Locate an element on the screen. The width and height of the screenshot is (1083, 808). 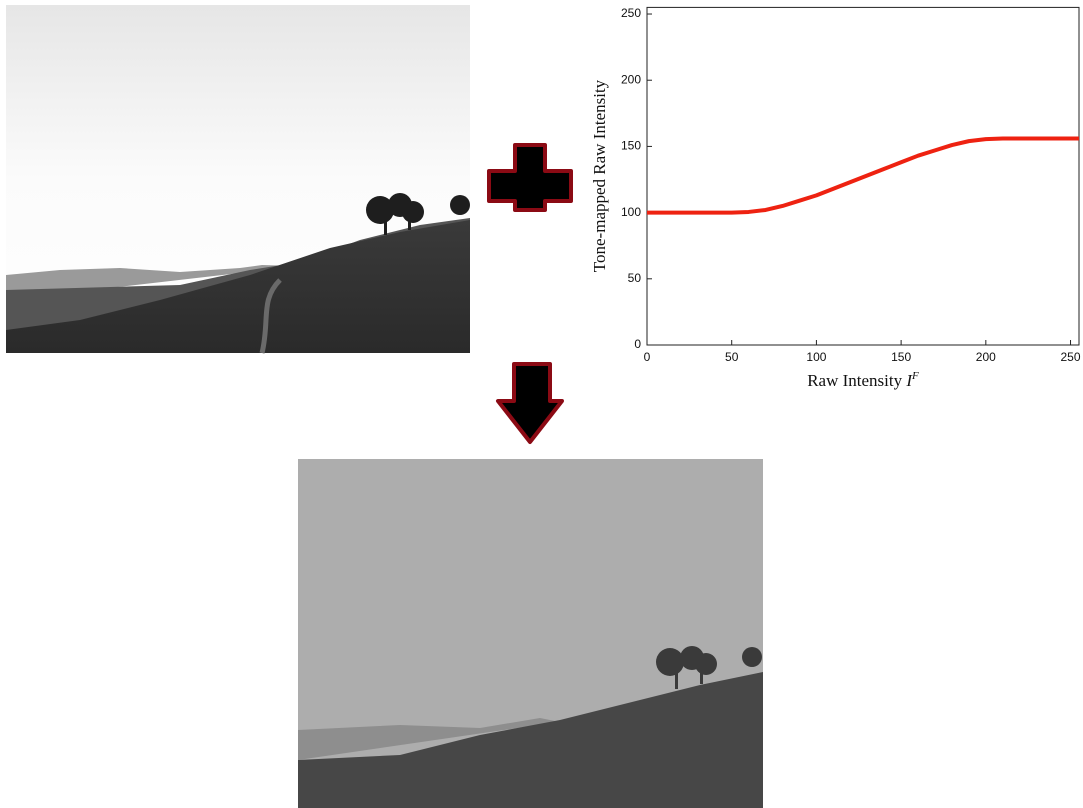
y-tick-label: 200 is located at coordinates (631, 79).